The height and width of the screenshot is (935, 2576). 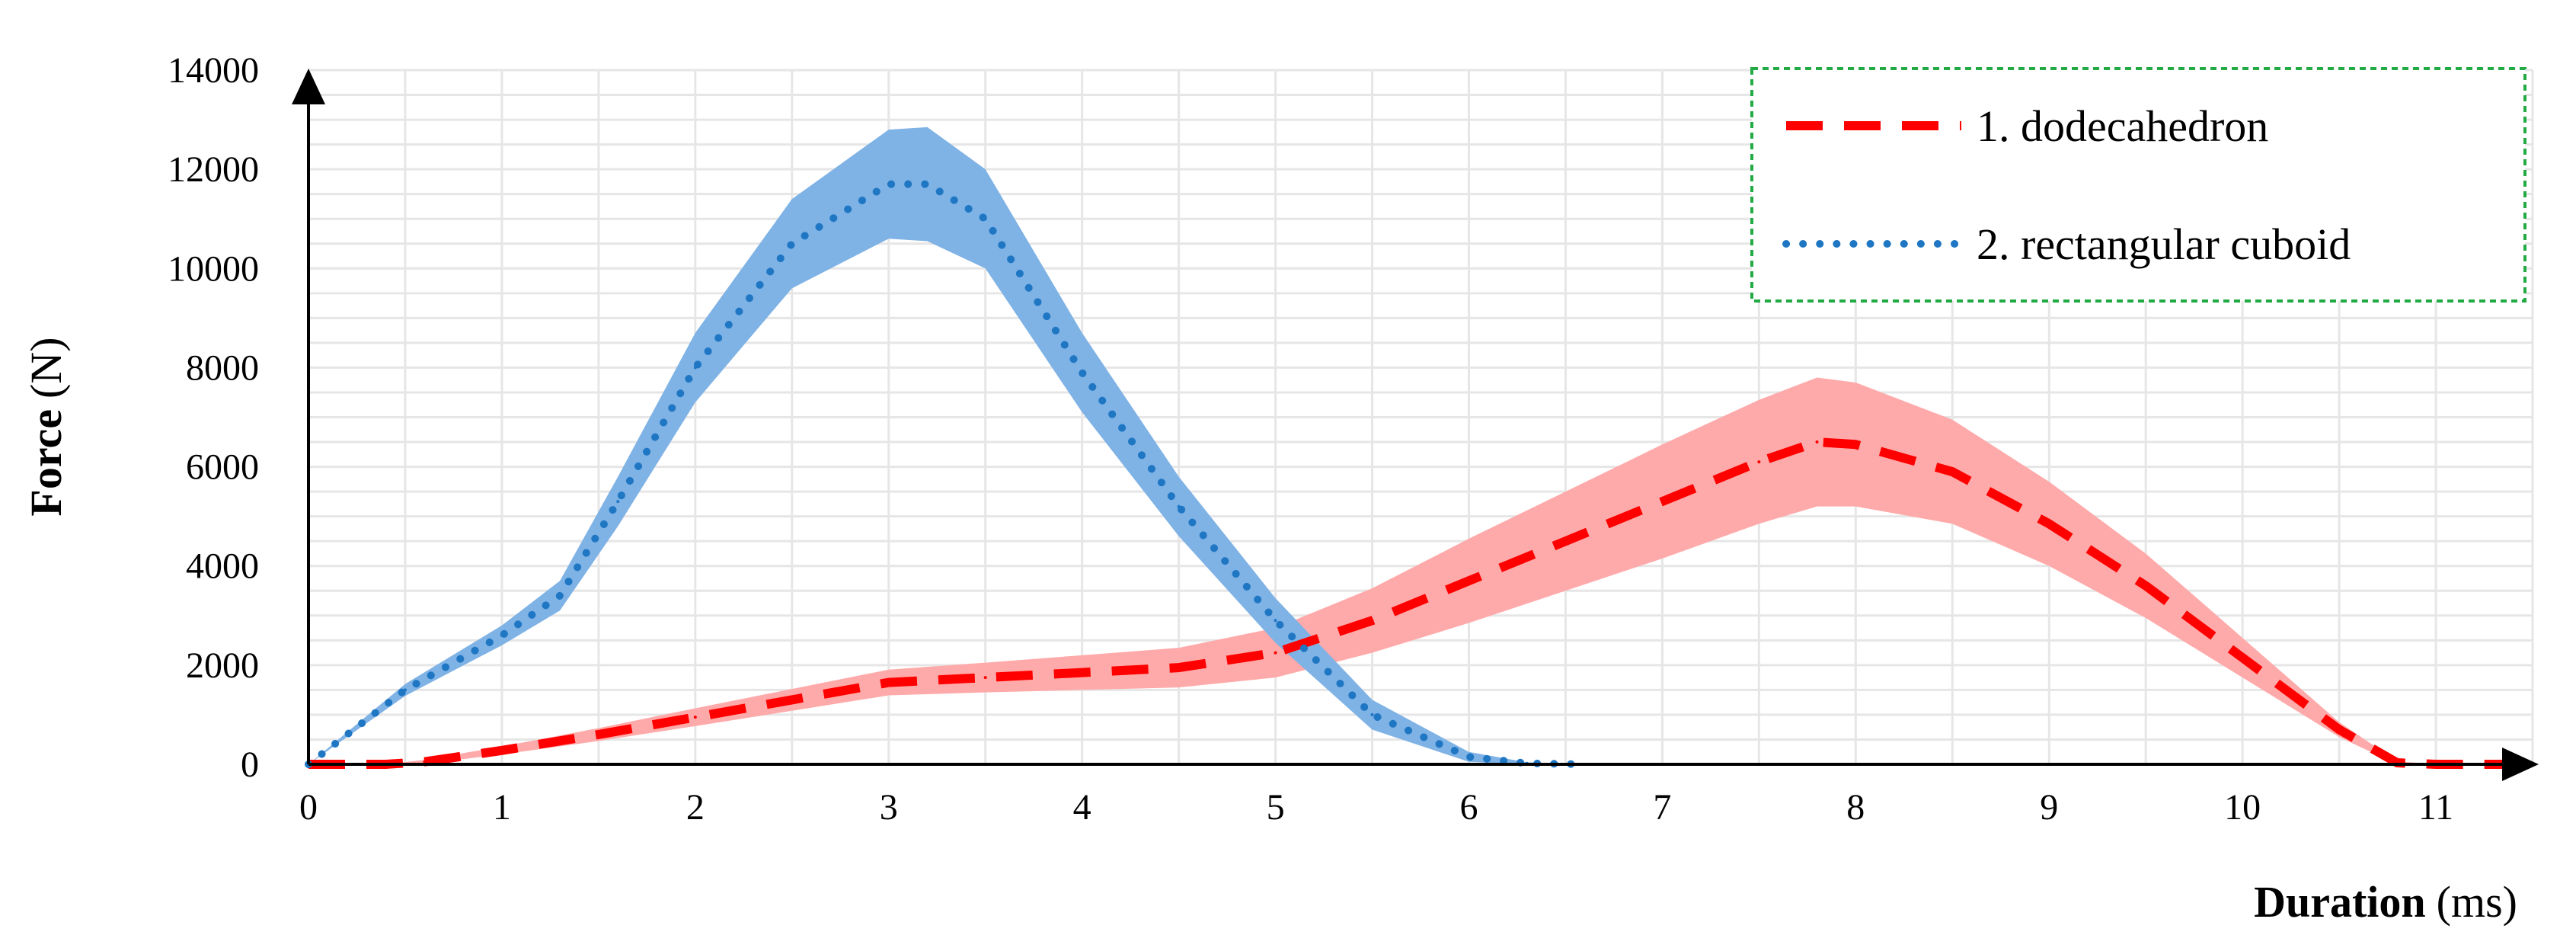 I want to click on x-axis-arrow-icon, so click(x=2520, y=764).